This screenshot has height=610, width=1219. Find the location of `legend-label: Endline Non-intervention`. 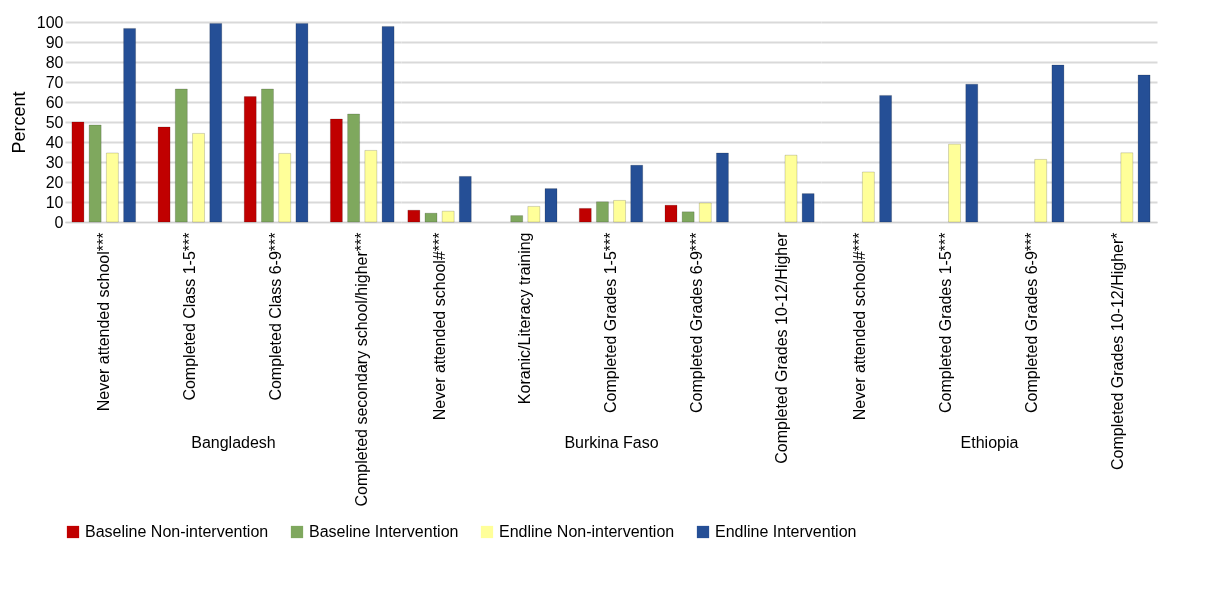

legend-label: Endline Non-intervention is located at coordinates (587, 531).